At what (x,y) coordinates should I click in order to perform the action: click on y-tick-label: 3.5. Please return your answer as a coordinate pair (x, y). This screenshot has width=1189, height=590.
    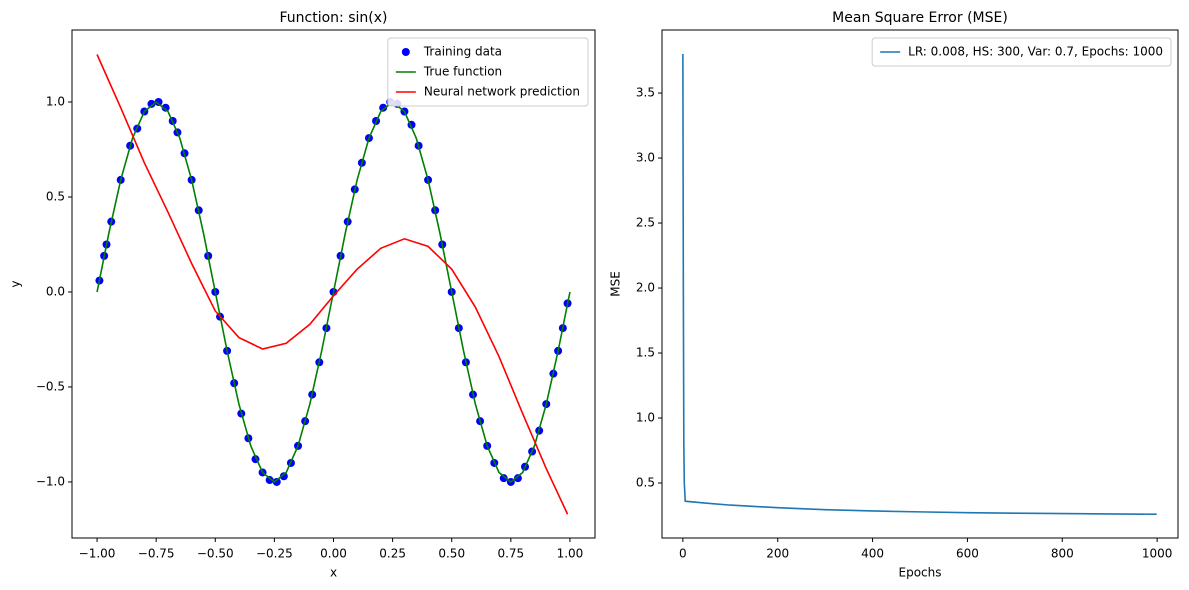
    Looking at the image, I should click on (645, 93).